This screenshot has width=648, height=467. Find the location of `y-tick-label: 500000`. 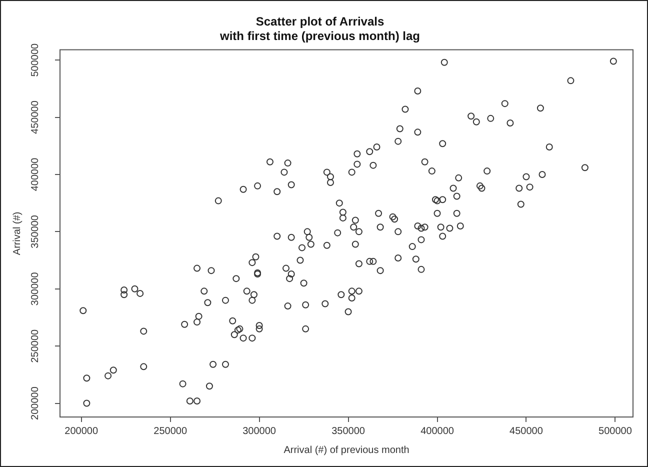

y-tick-label: 500000 is located at coordinates (36, 59).